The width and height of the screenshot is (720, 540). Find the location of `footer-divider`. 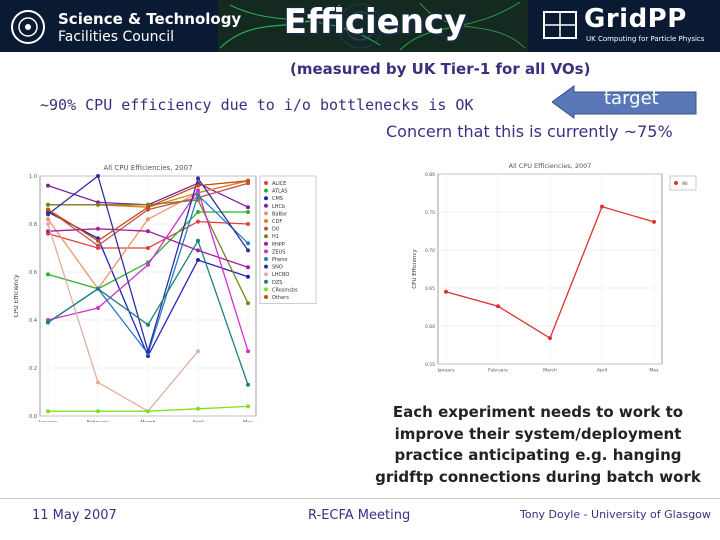

footer-divider is located at coordinates (360, 498).